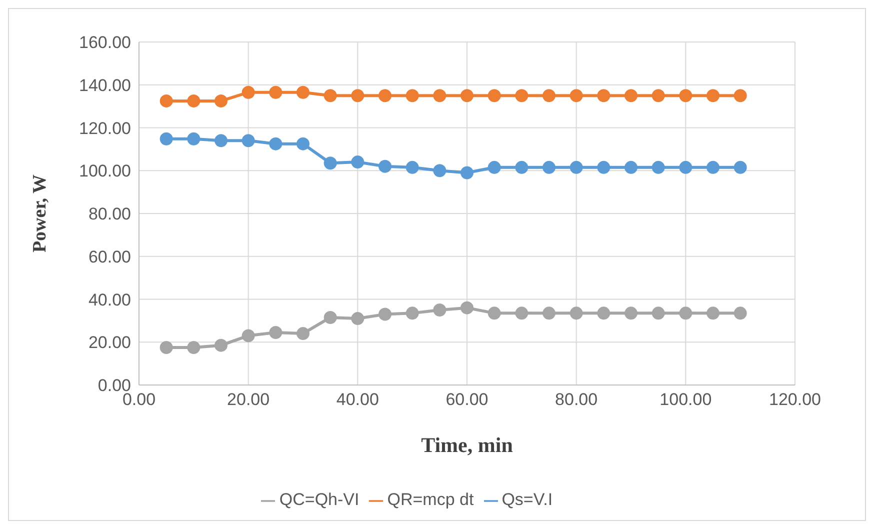  What do you see at coordinates (467, 445) in the screenshot?
I see `x-axis-title: Time, min` at bounding box center [467, 445].